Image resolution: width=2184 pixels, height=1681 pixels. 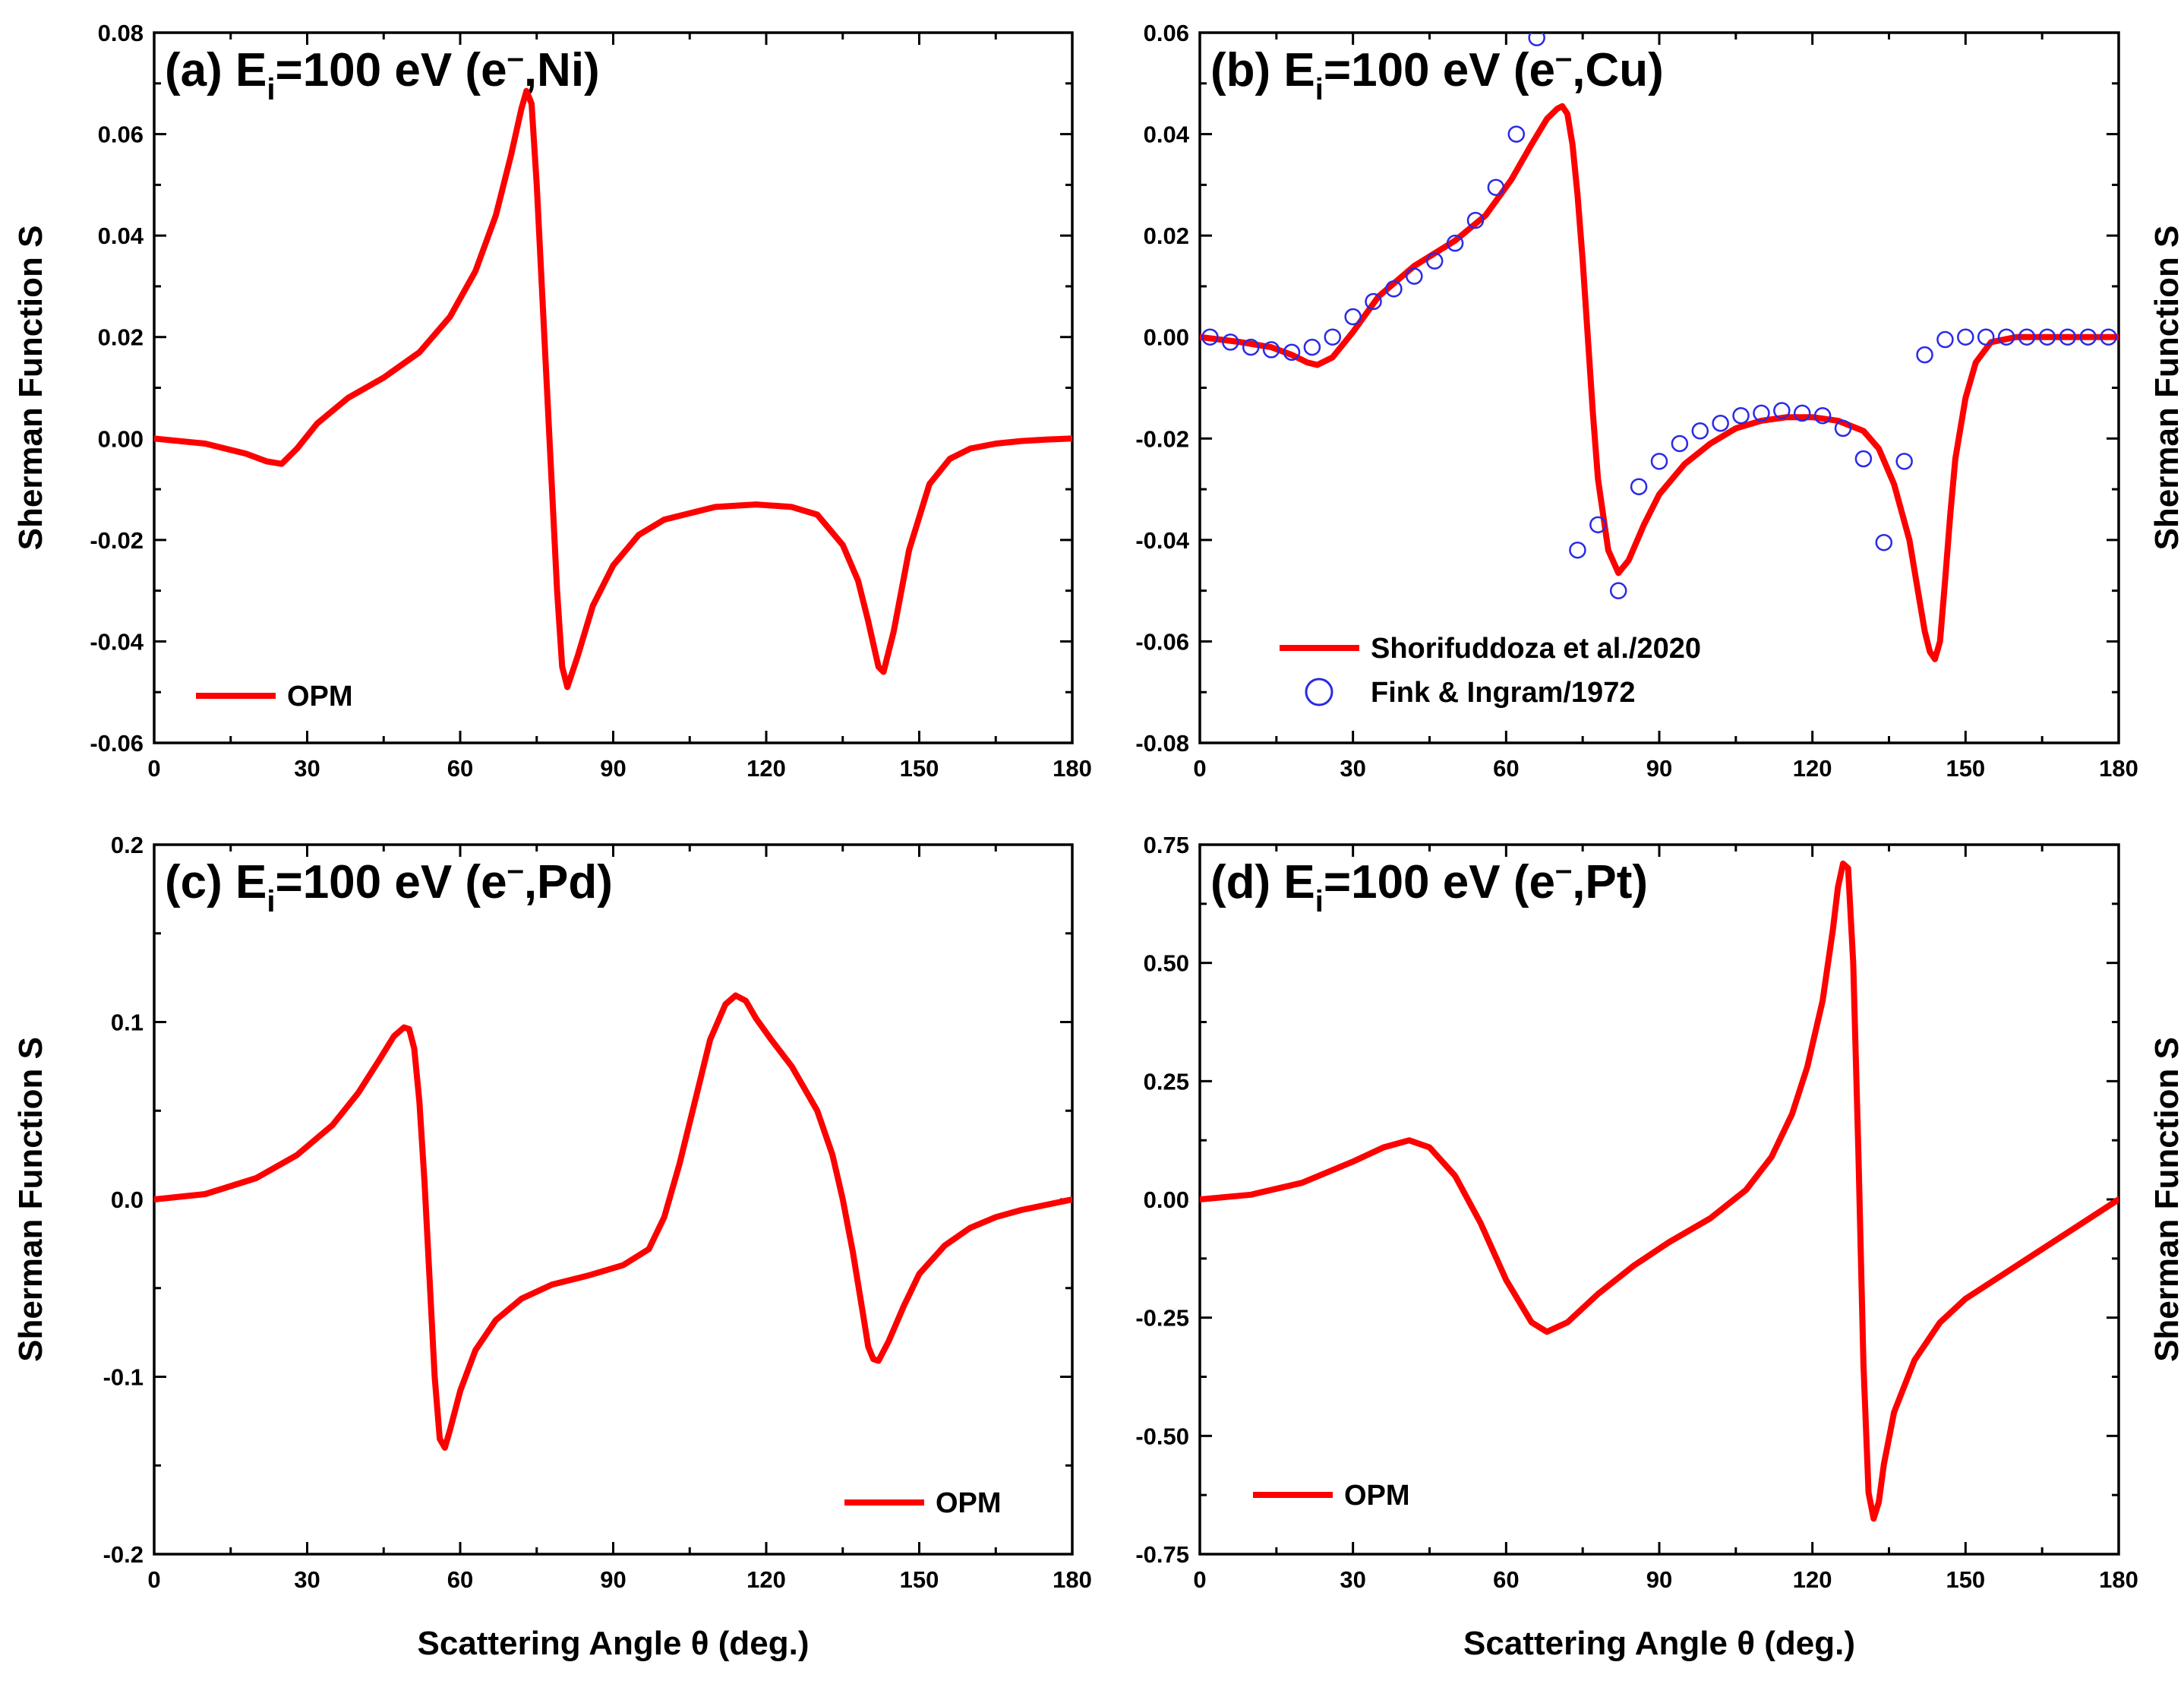 I want to click on panel-title: (d) Ei=100 eV (e–,Pt), so click(x=1429, y=885).